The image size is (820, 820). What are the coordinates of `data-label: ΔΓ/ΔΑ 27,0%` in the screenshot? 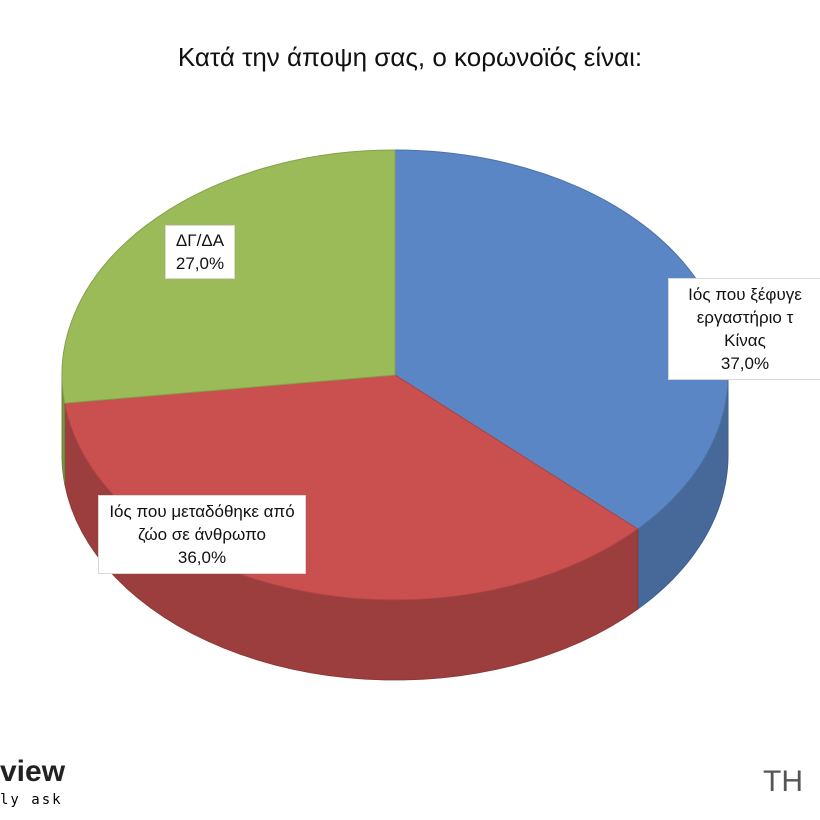 It's located at (200, 252).